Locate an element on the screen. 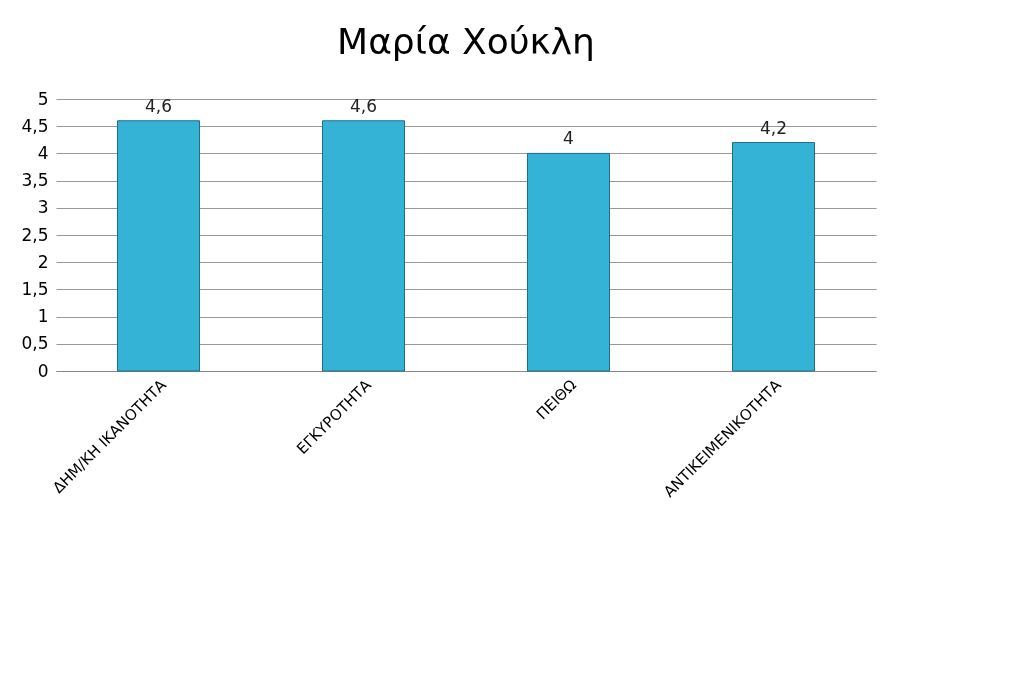 This screenshot has height=688, width=1032. chart-title: Μαρία Χούκλη is located at coordinates (466, 41).